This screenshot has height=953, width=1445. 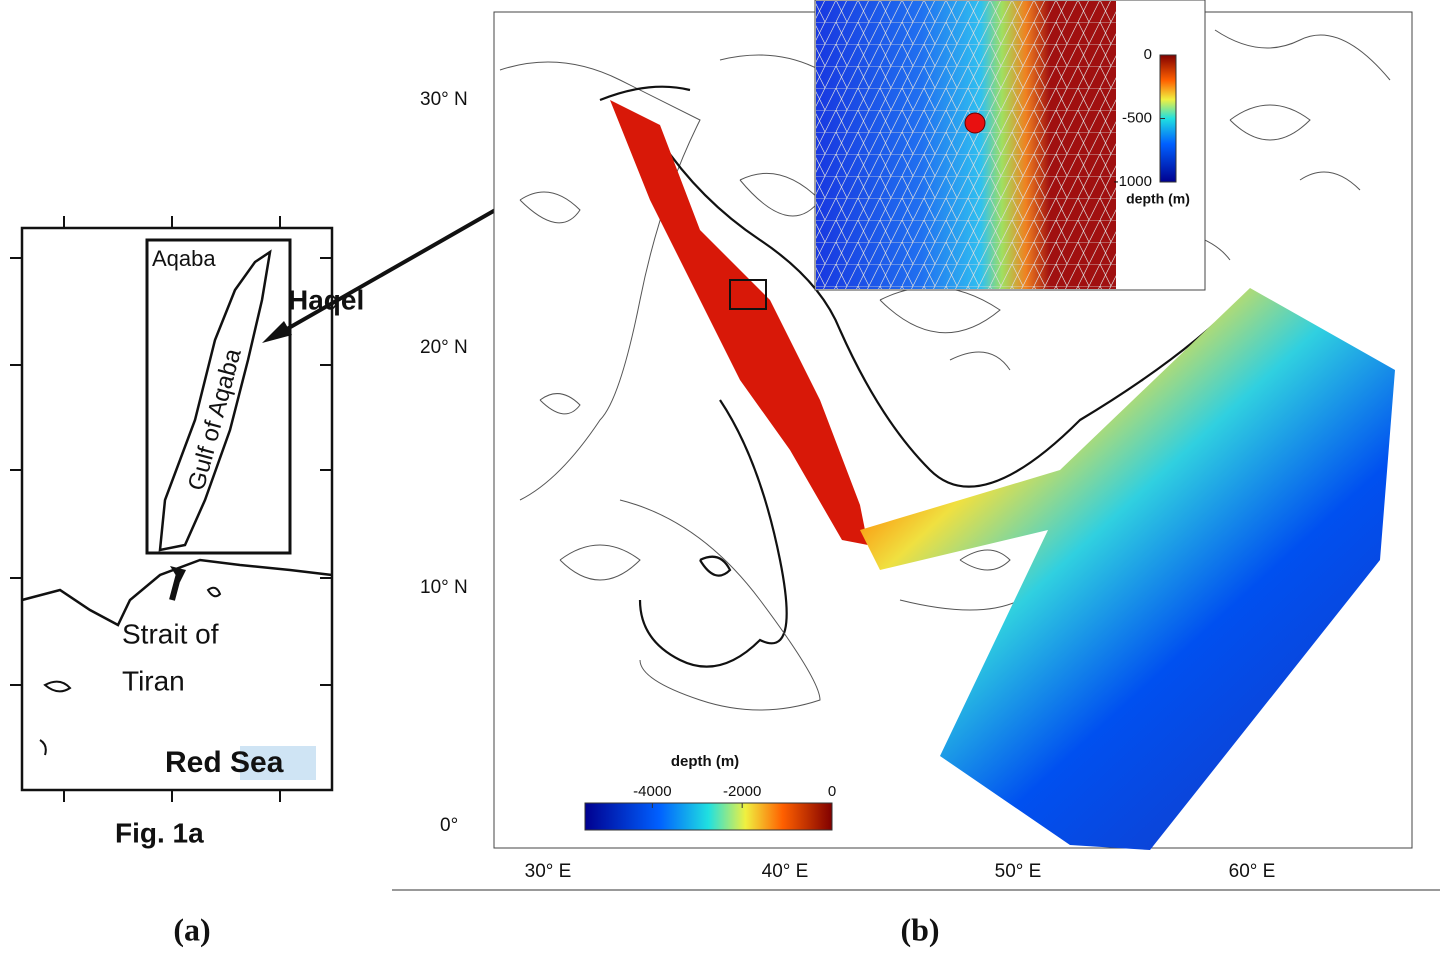 I want to click on red-sea, so click(x=739, y=322).